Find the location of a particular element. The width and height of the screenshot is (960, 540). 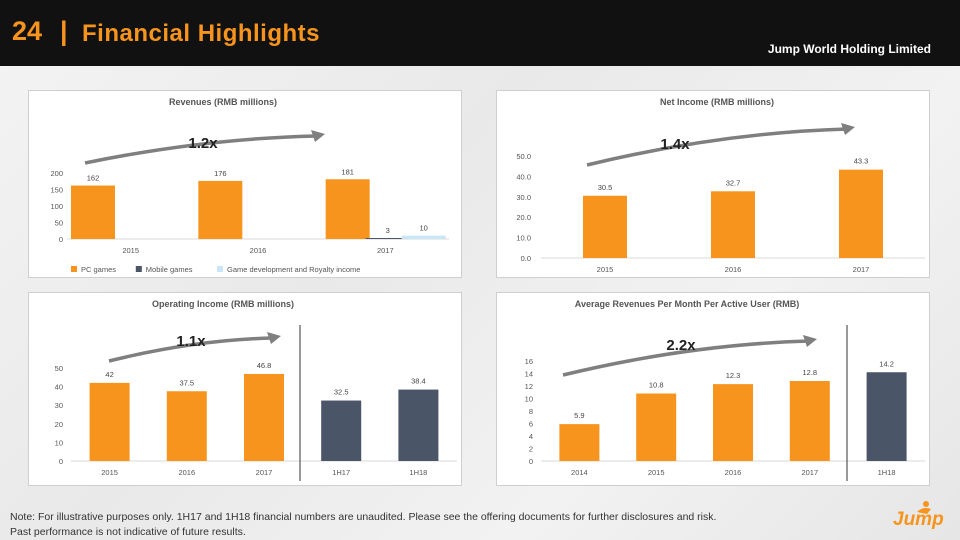

revenues-data-label: 162 is located at coordinates (93, 178).